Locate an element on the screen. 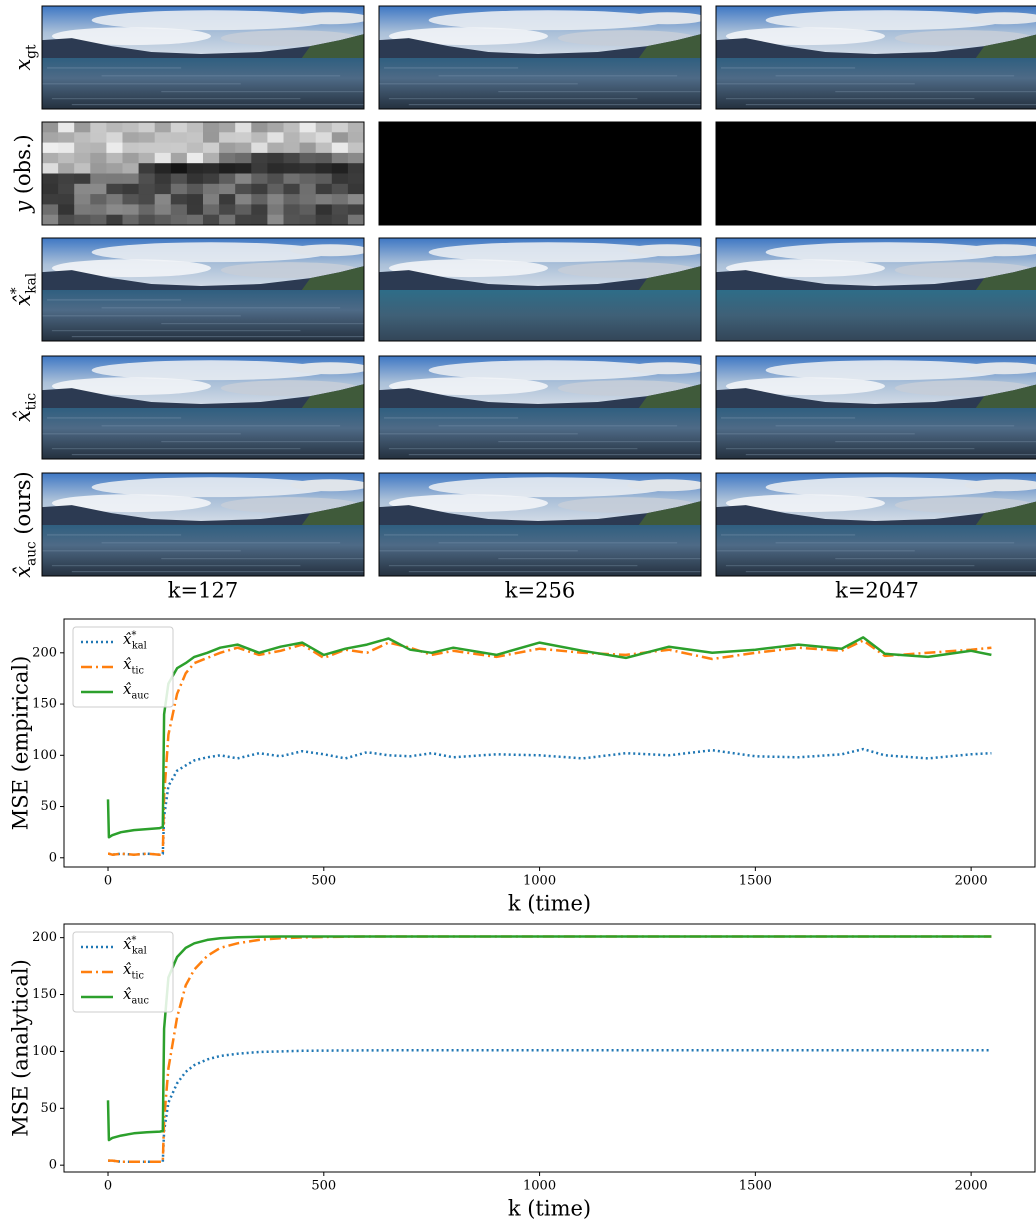  row-label: x̂*kal is located at coordinates (23, 289).